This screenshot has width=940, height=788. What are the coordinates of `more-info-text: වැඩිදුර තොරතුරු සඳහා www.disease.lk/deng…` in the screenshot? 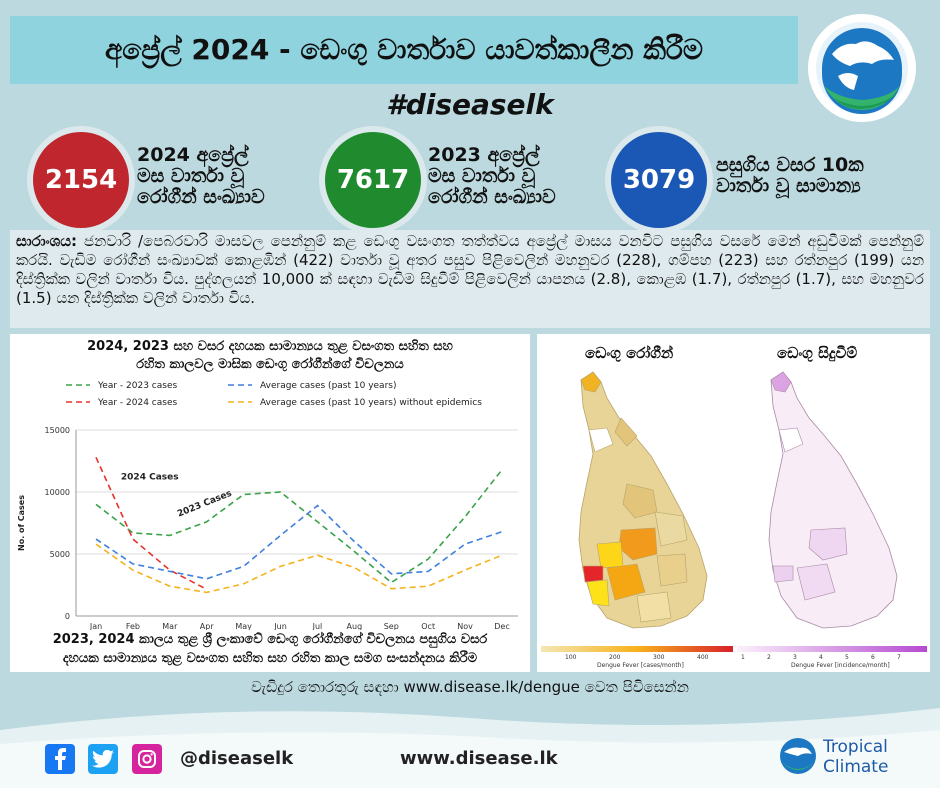 It's located at (470, 687).